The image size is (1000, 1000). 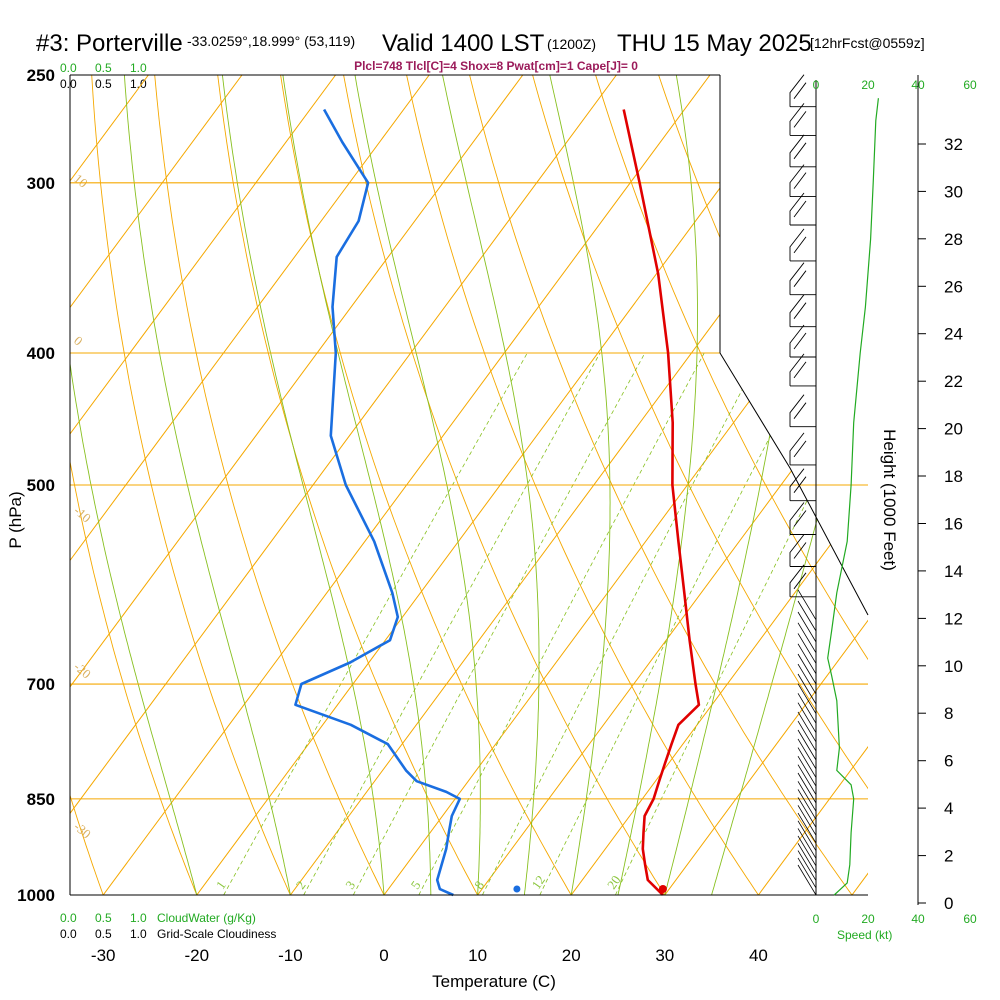 I want to click on utc-time: (1200Z), so click(x=571, y=44).